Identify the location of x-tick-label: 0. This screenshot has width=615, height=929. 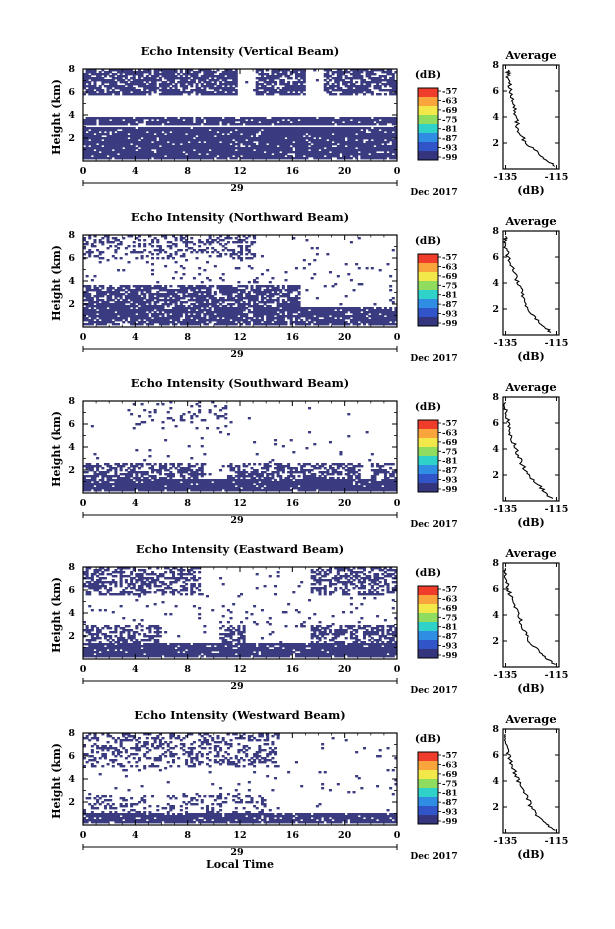
(83, 171).